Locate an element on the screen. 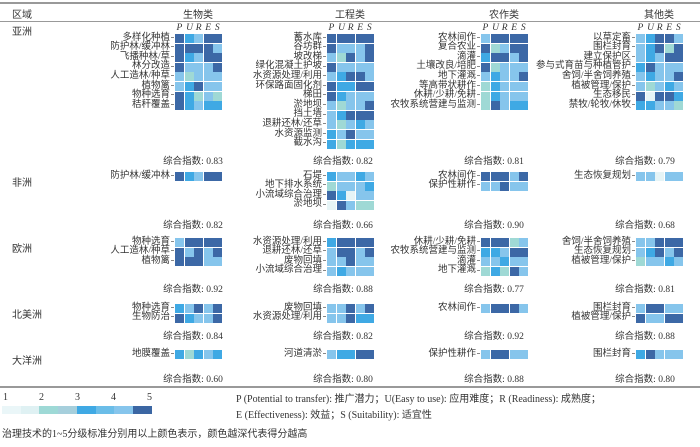  row-label: 植被管理/保护 is located at coordinates (603, 86).